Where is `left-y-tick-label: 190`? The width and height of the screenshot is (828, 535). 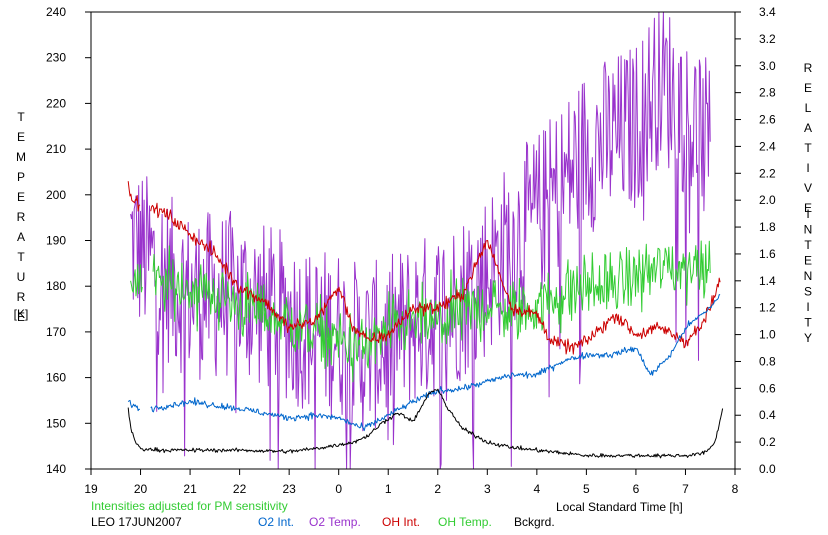
left-y-tick-label: 190 is located at coordinates (56, 241).